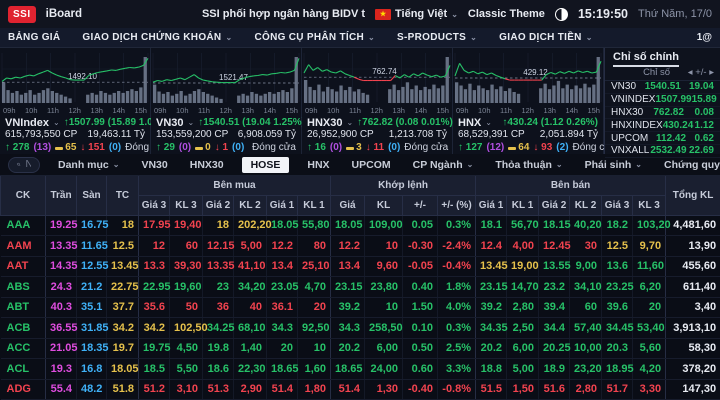 The image size is (720, 400). Describe the element at coordinates (61, 369) in the screenshot. I see `price-cell: 19.3` at that location.